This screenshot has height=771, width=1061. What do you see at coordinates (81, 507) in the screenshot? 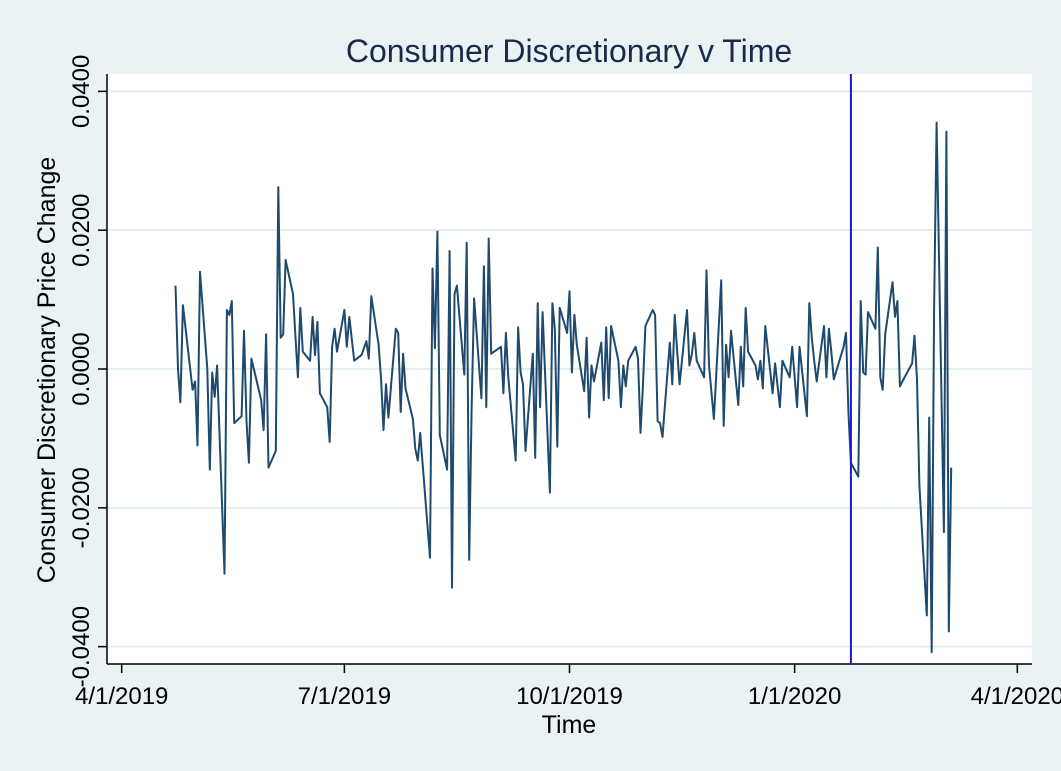
I see `y-tick-label: -0.0200` at bounding box center [81, 507].